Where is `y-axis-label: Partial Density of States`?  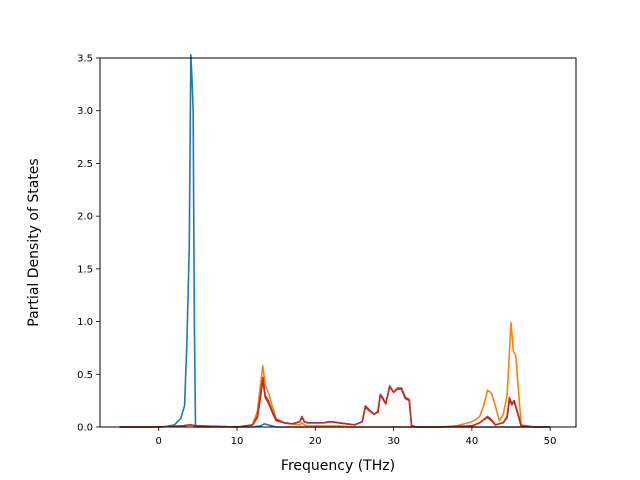
y-axis-label: Partial Density of States is located at coordinates (34, 242).